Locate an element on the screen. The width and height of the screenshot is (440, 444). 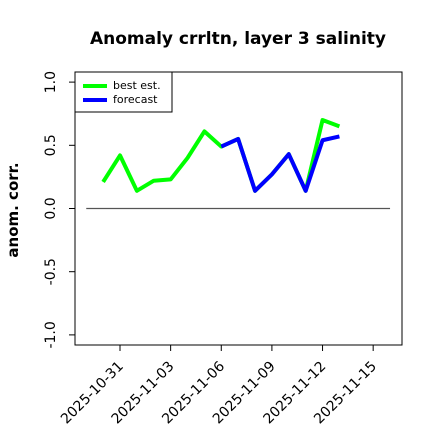
y-tick-label: 0.0 is located at coordinates (51, 208).